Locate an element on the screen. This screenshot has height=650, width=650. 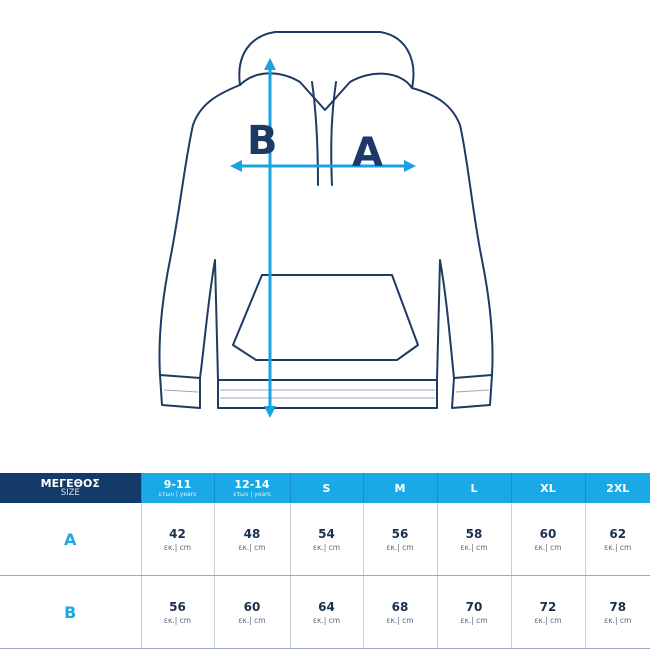
cell-value: 62 is located at coordinates (618, 533).